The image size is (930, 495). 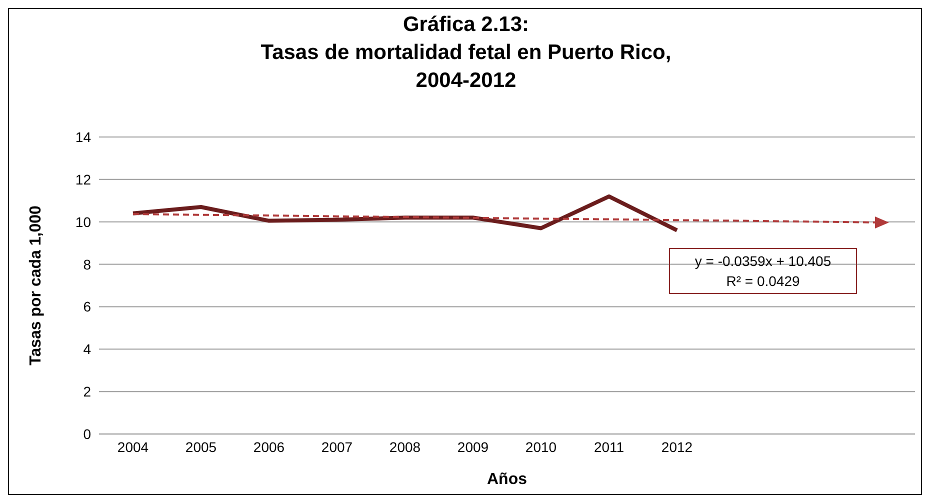 What do you see at coordinates (87, 306) in the screenshot?
I see `y-tick-label: 6` at bounding box center [87, 306].